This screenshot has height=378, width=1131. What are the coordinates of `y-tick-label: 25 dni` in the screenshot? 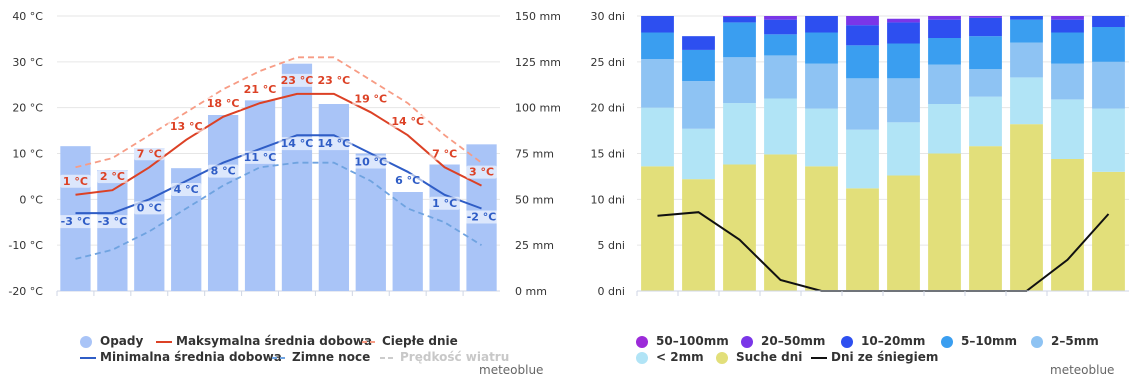 It's located at (607, 62).